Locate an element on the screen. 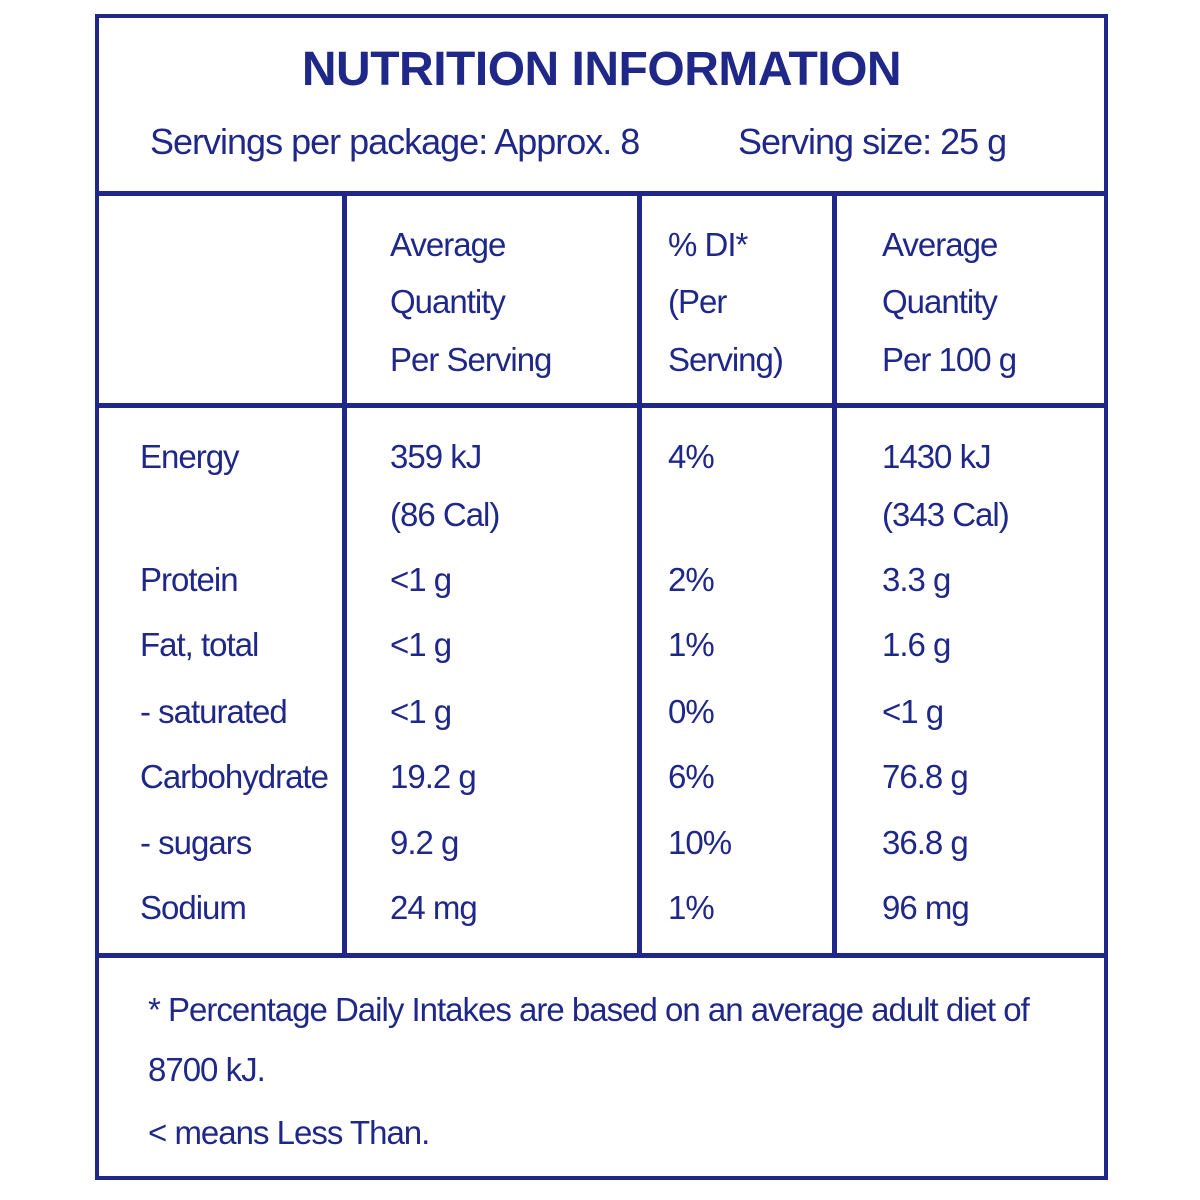  cell: 19.2 g is located at coordinates (433, 776).